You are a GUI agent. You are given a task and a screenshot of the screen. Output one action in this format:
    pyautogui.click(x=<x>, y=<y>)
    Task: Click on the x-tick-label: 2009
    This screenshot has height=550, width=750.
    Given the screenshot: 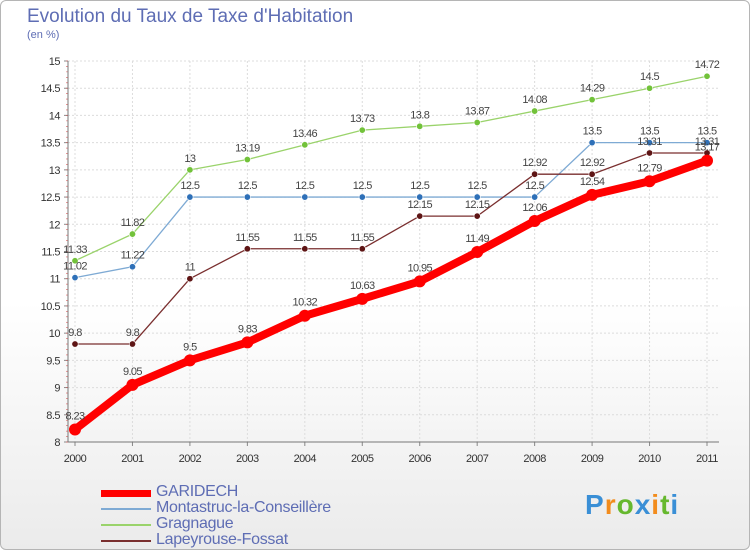 What is the action you would take?
    pyautogui.click(x=592, y=459)
    